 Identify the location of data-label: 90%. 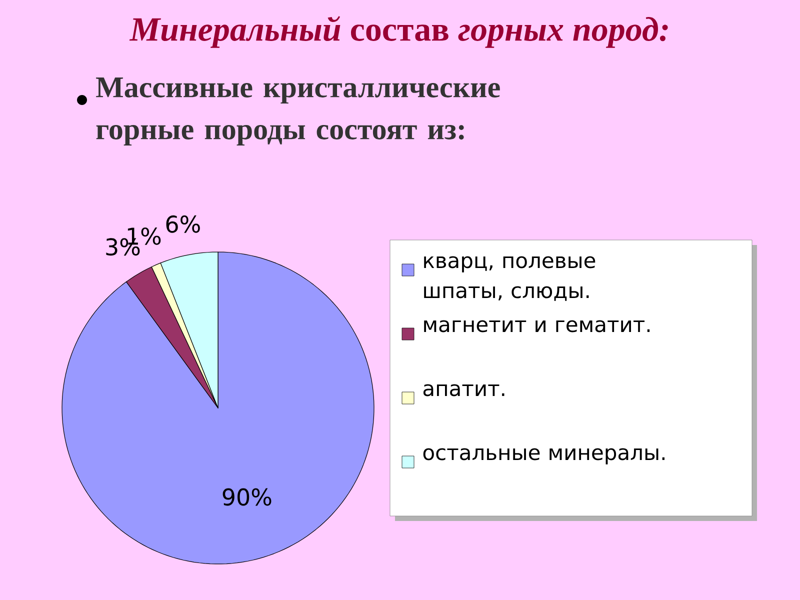
(247, 497).